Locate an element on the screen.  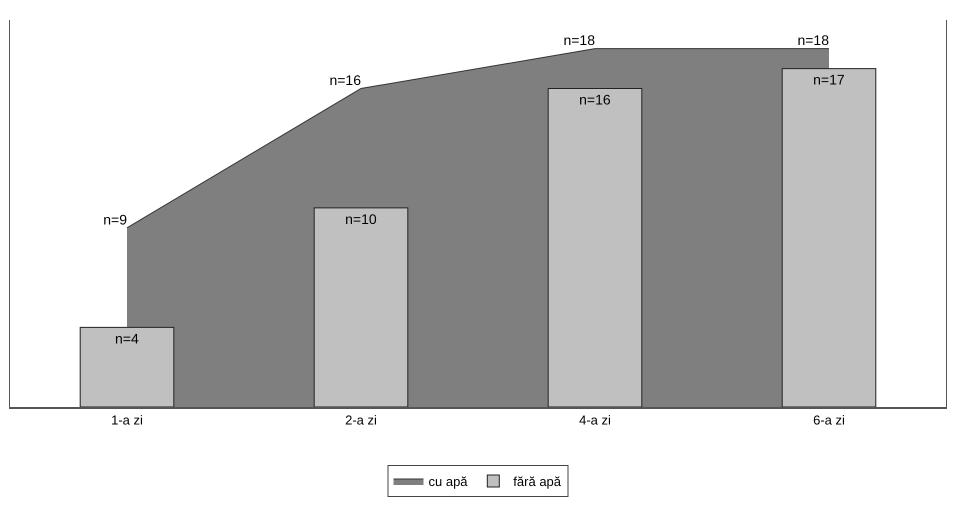
legend-label: fără apă is located at coordinates (537, 482).